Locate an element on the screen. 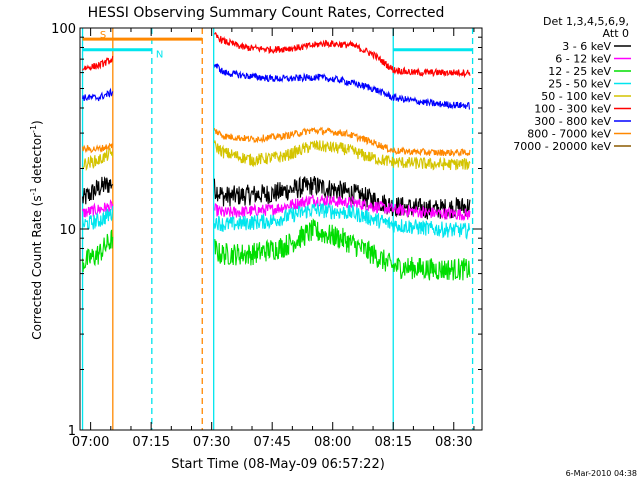 The width and height of the screenshot is (640, 480). x-tick-label: 07:45 is located at coordinates (271, 442).